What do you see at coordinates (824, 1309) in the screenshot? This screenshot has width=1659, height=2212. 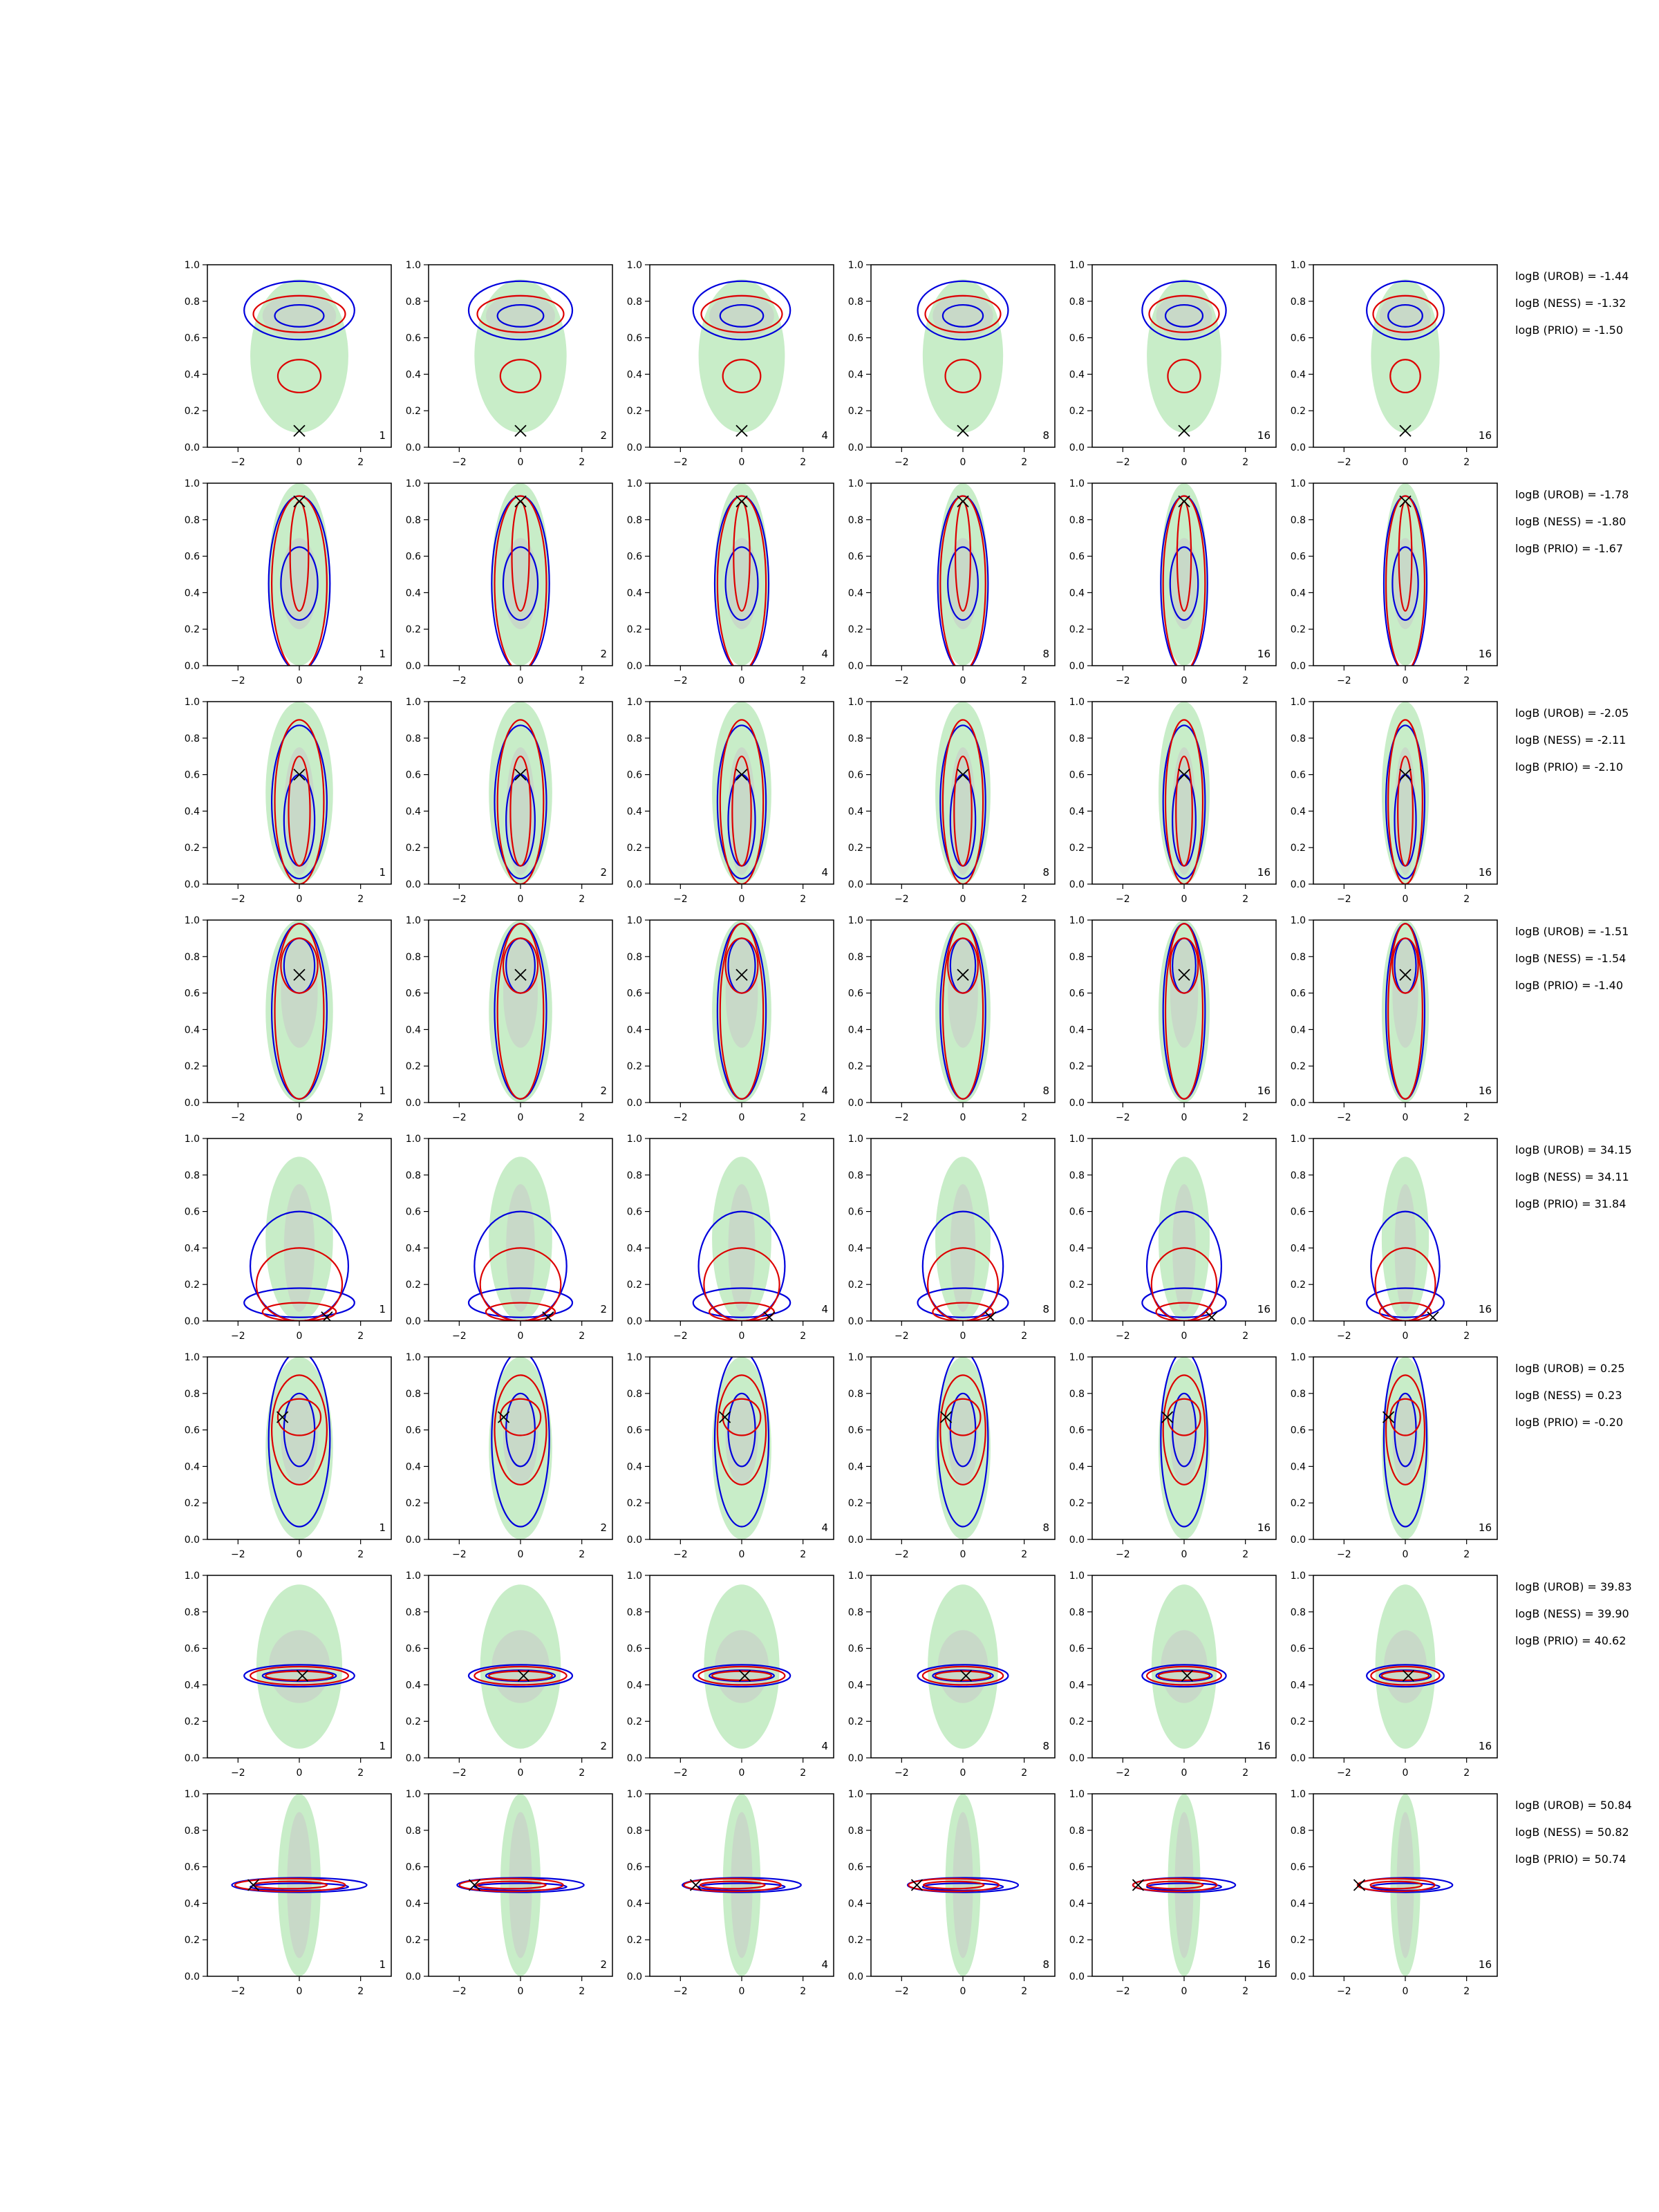 I see `panel-label: 4` at bounding box center [824, 1309].